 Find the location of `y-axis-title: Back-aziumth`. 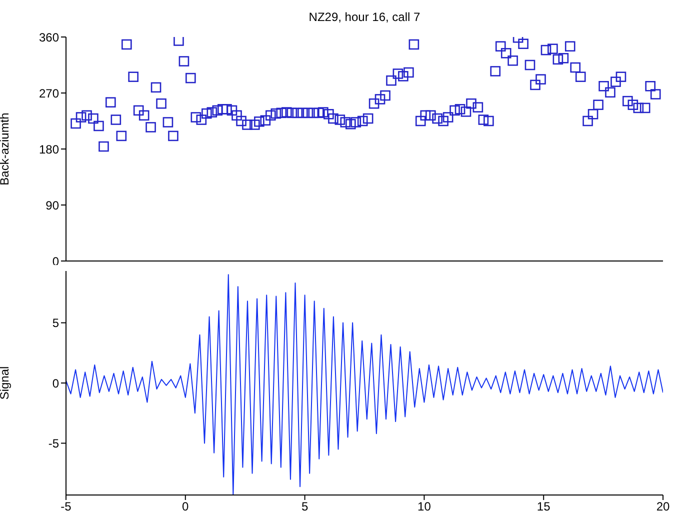

y-axis-title: Back-aziumth is located at coordinates (6, 149).